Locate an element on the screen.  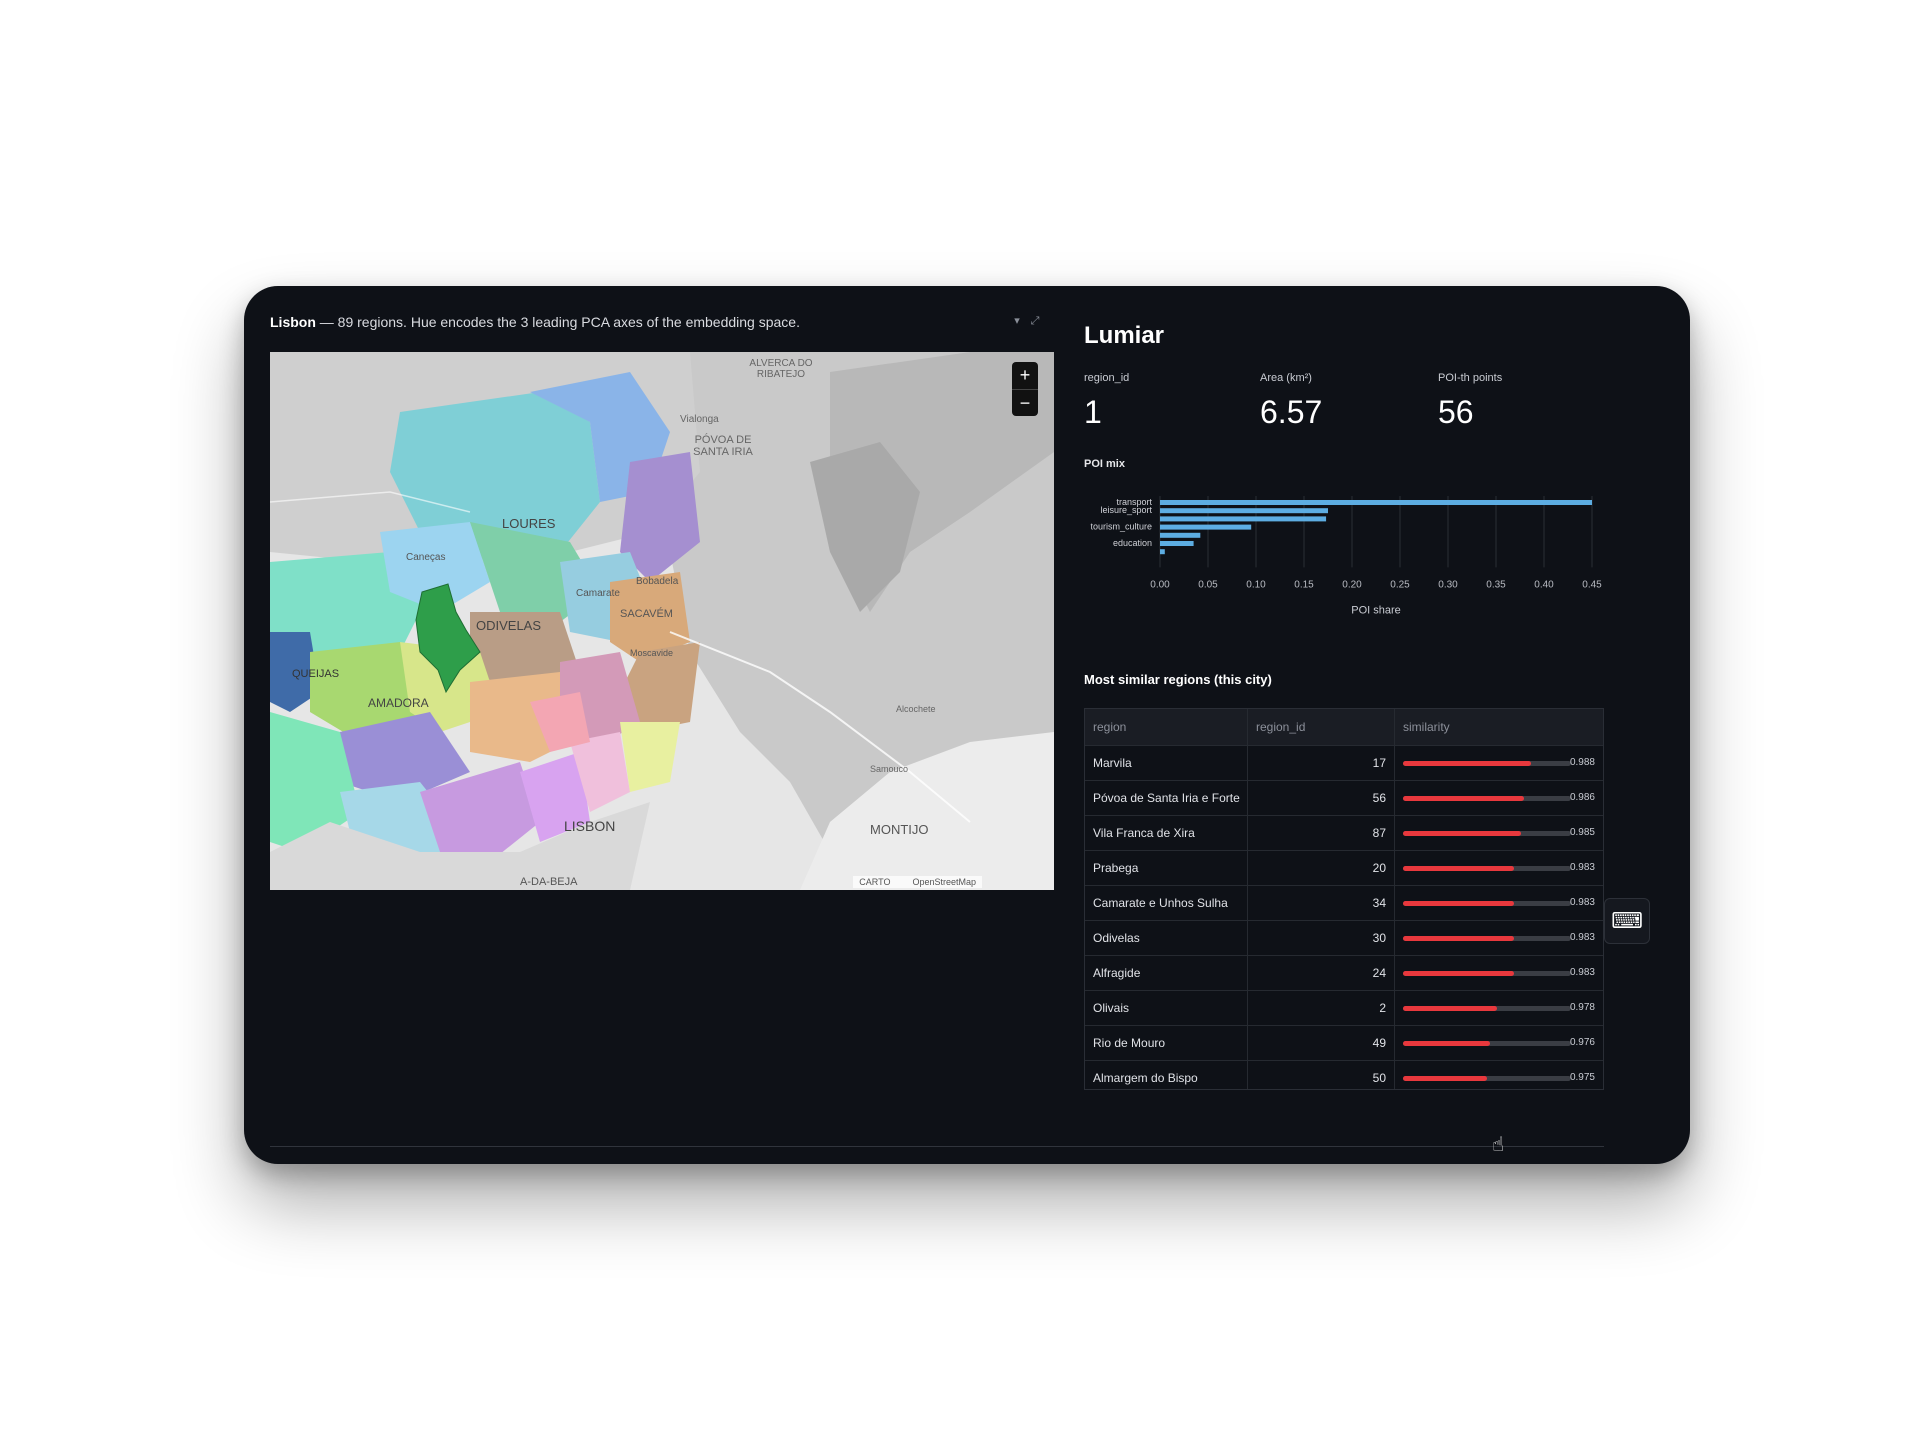
x-tick-label: 0.10 is located at coordinates (1256, 584).